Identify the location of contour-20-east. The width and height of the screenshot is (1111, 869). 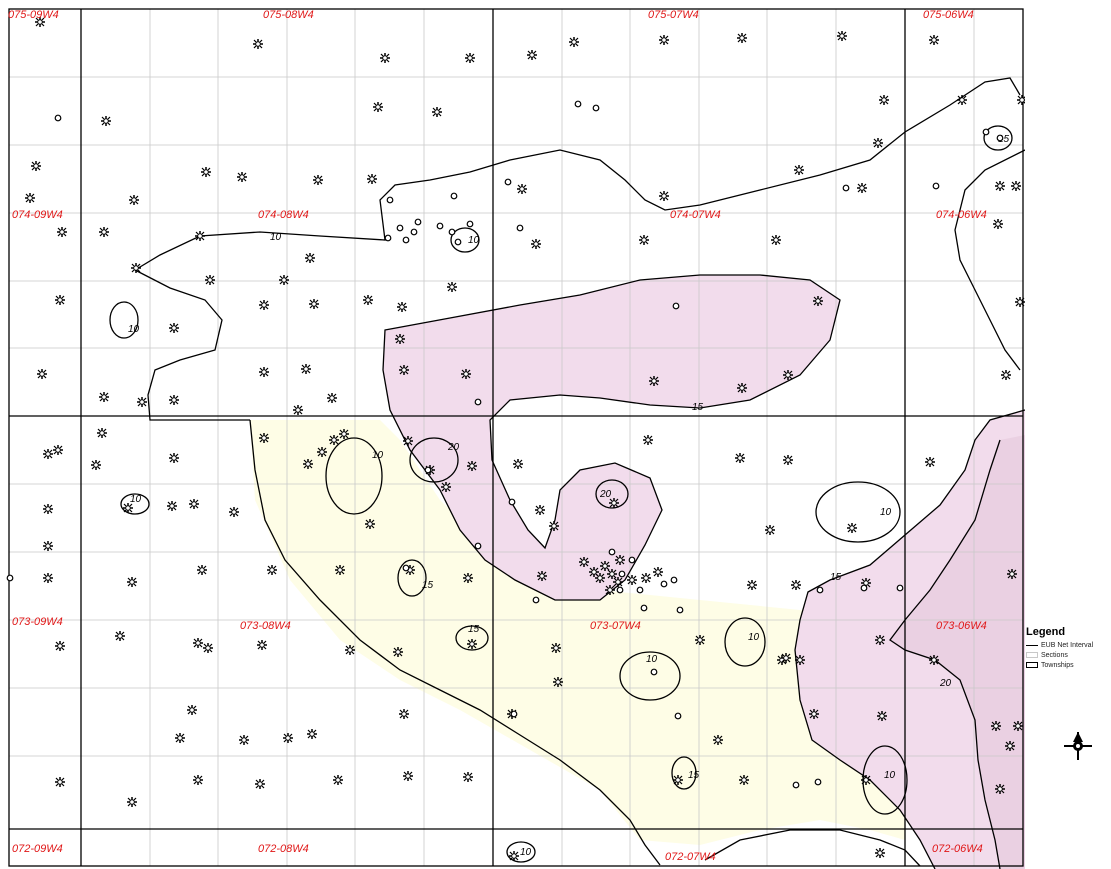
(945, 654).